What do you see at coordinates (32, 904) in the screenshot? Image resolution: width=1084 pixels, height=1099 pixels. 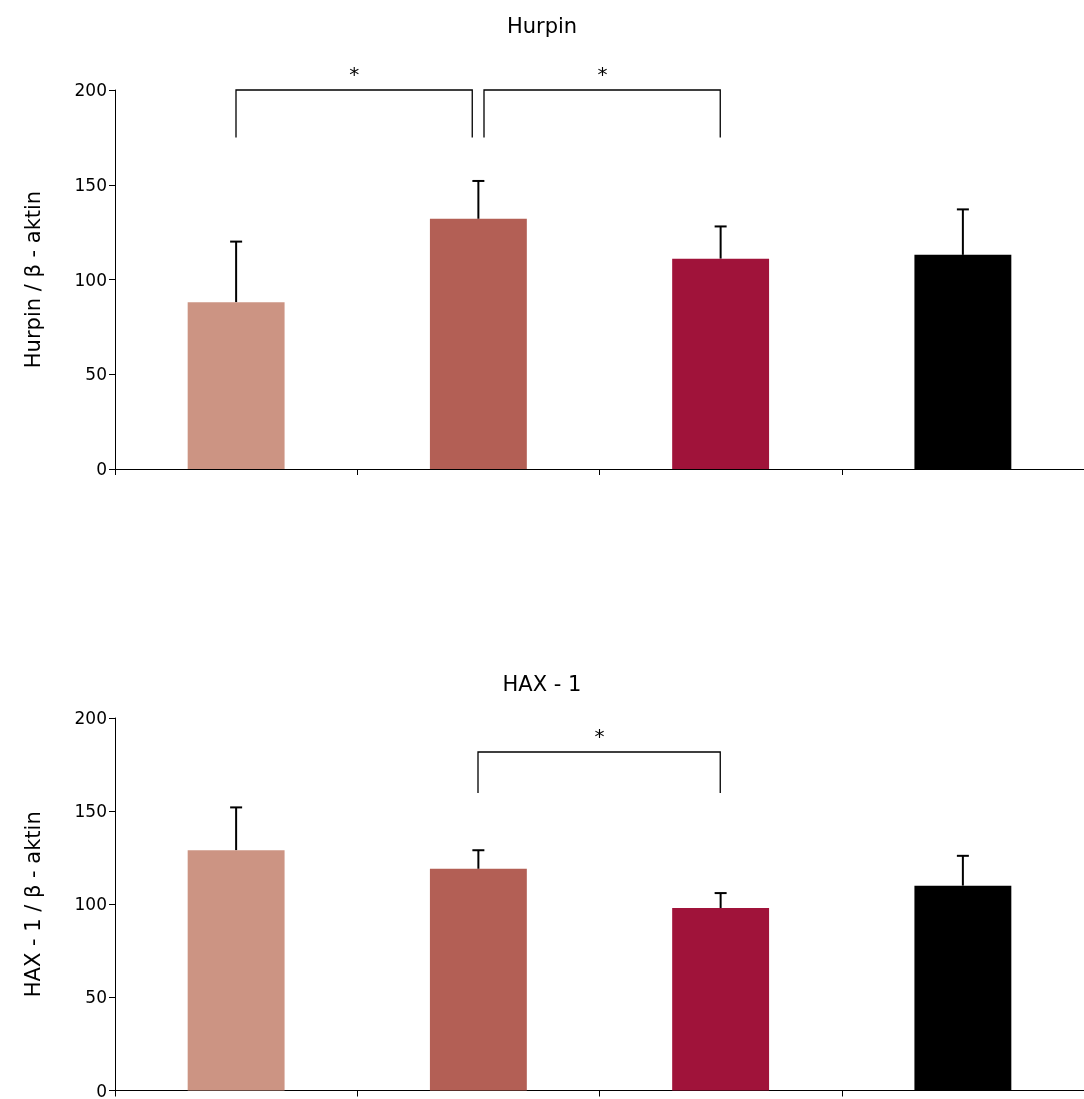 I see `y-axis-title: HAX - 1 / β - aktin` at bounding box center [32, 904].